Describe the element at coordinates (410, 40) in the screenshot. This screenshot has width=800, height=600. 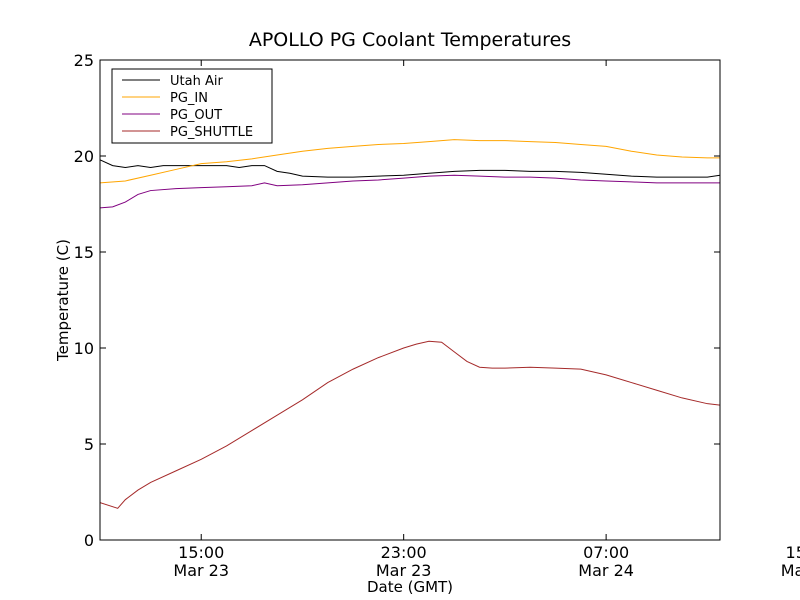
I see `chart-title: APOLLO PG Coolant Temperatures` at that location.